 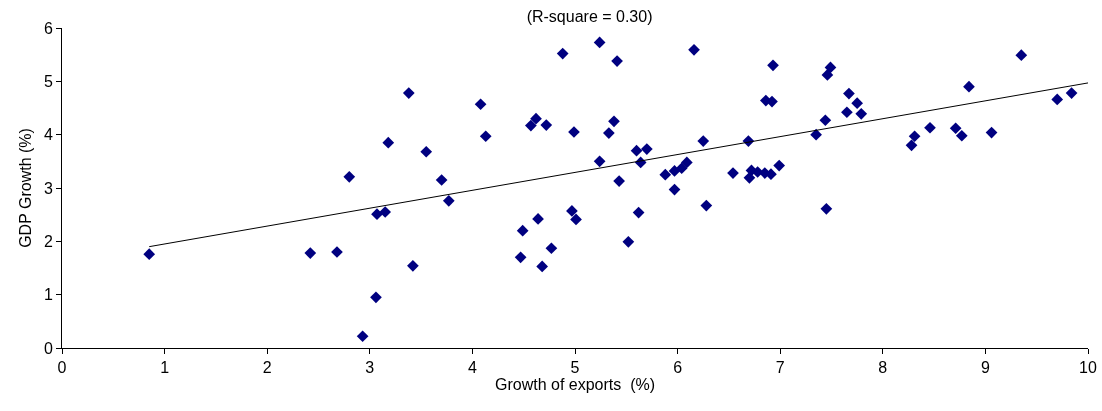 I want to click on y-tick-label: 2, so click(x=48, y=241).